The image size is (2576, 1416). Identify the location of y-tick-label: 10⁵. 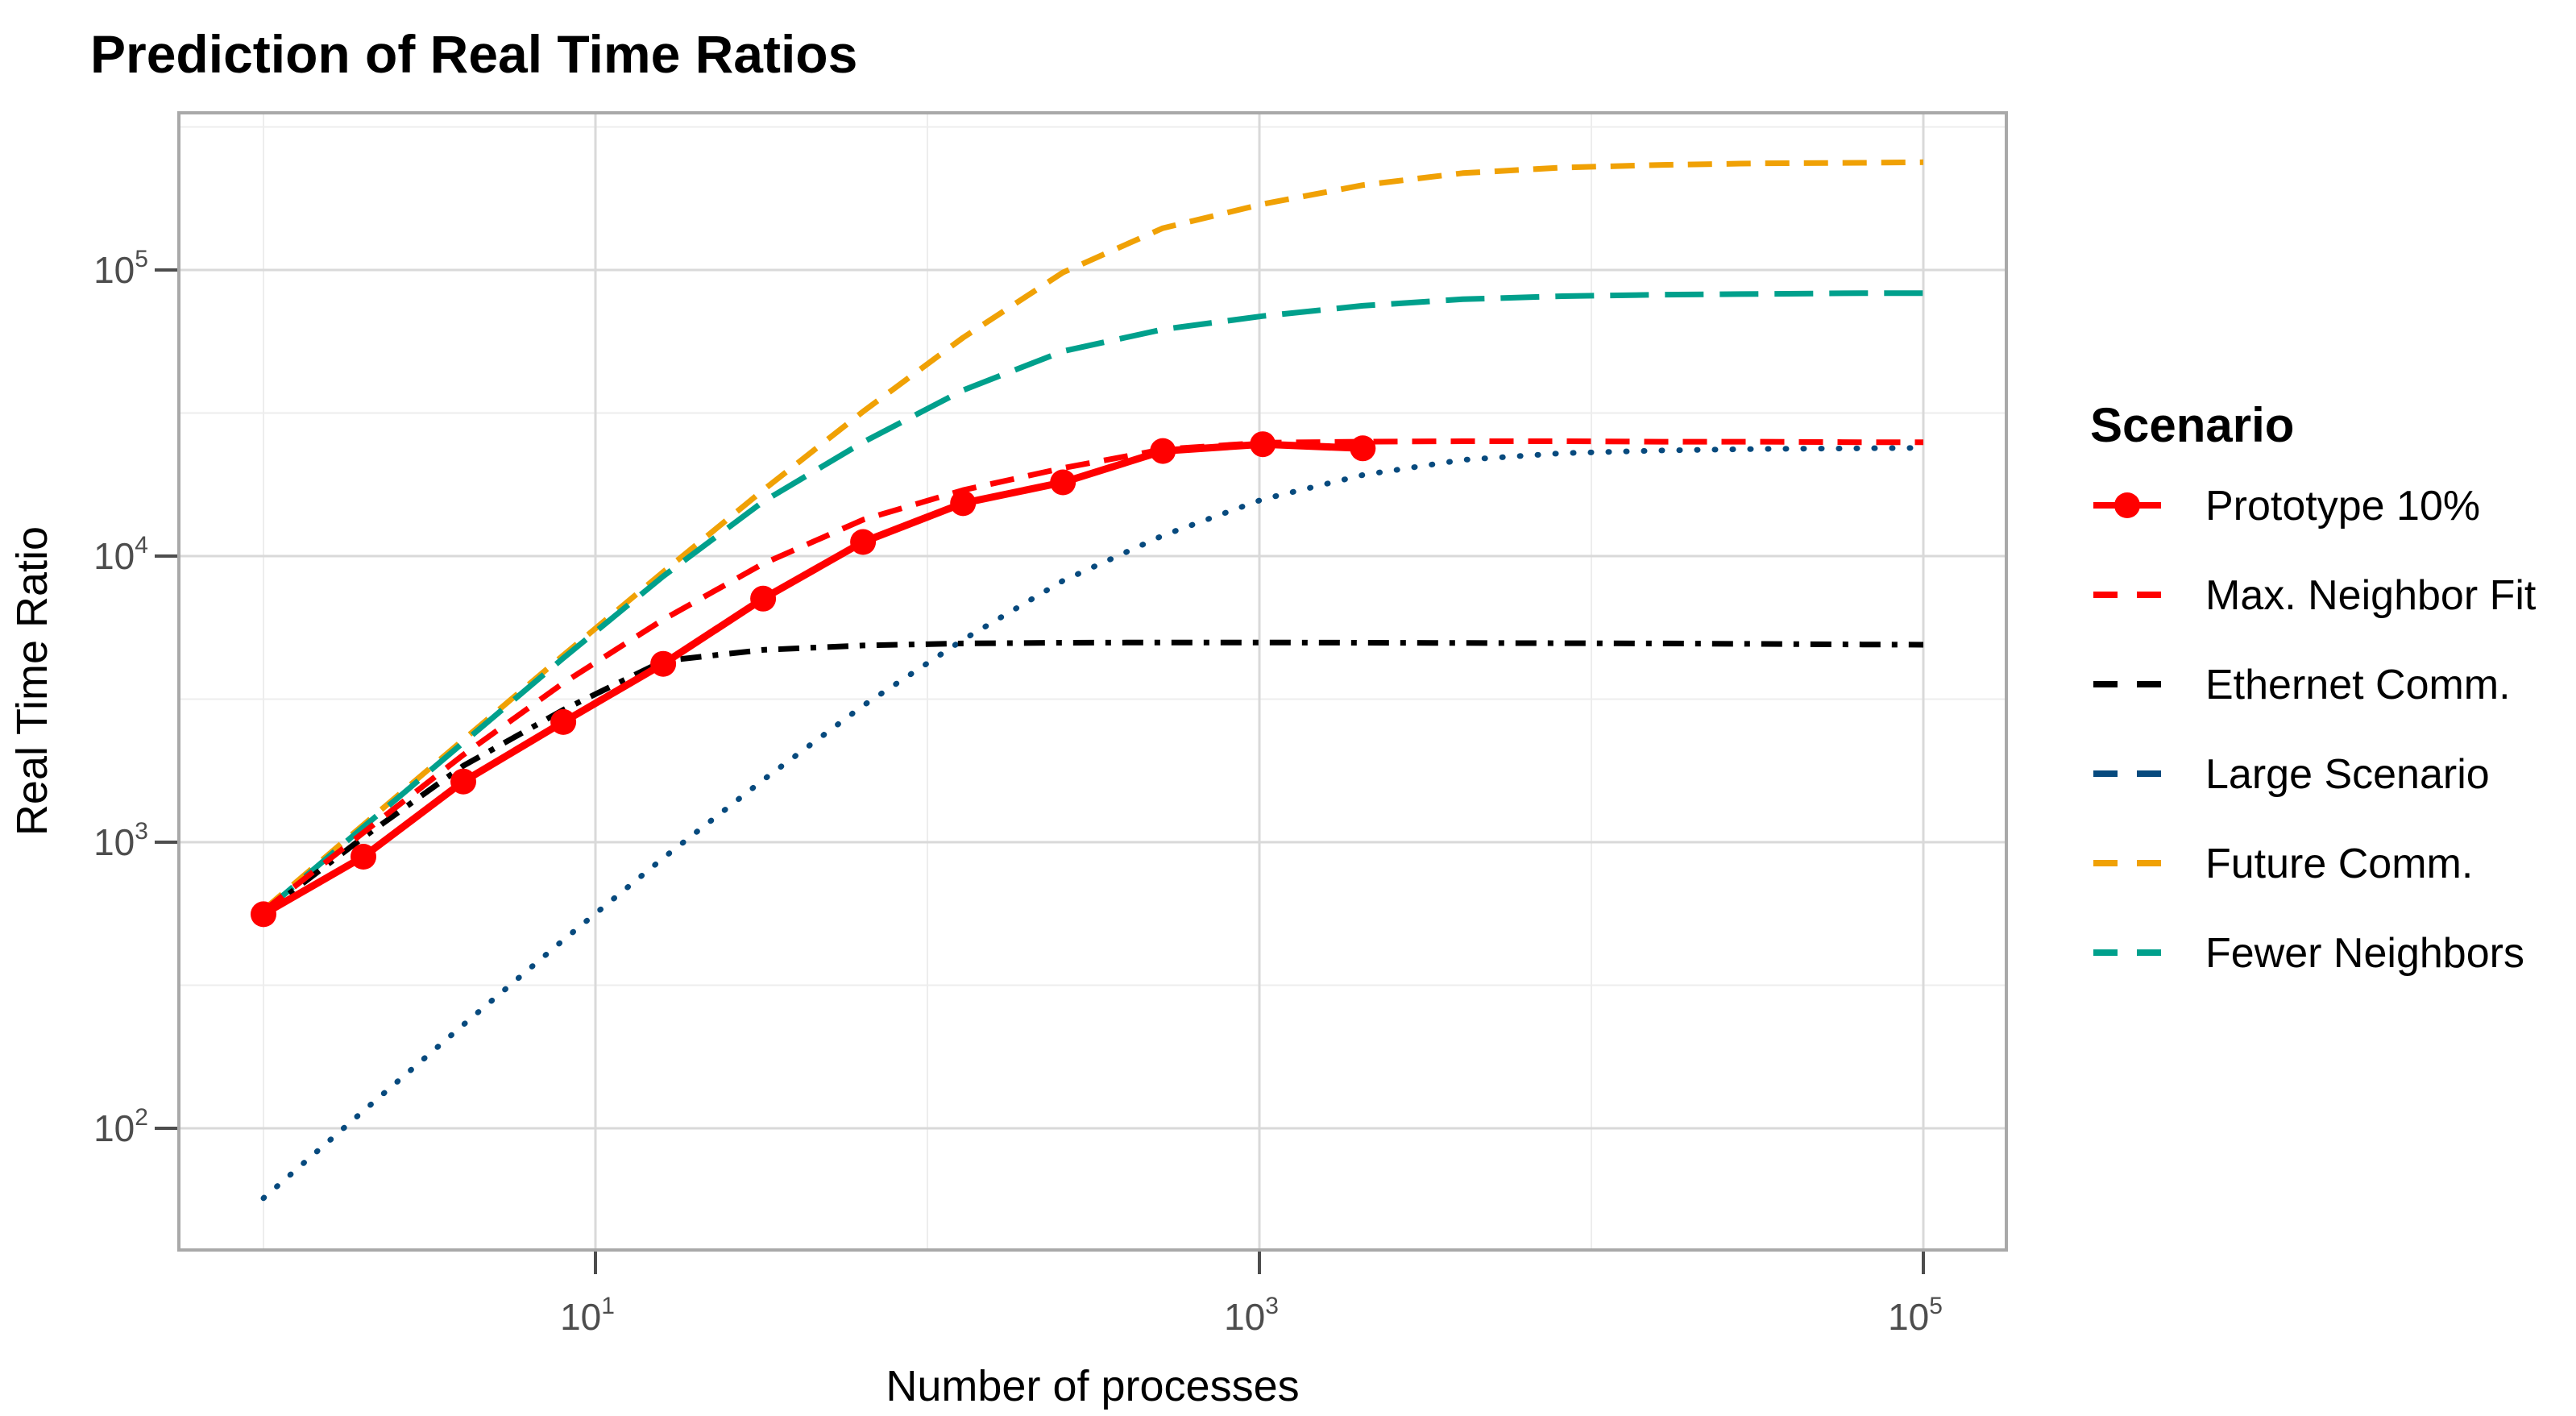
(120, 268).